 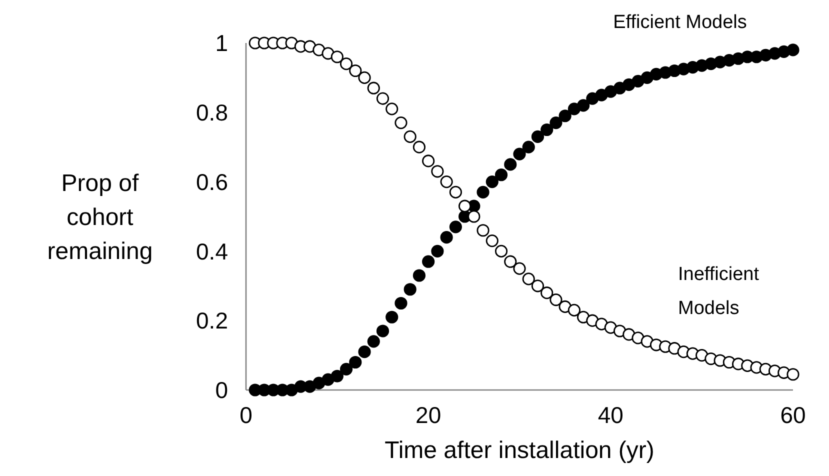 What do you see at coordinates (680, 22) in the screenshot?
I see `series-label: Efficient Models` at bounding box center [680, 22].